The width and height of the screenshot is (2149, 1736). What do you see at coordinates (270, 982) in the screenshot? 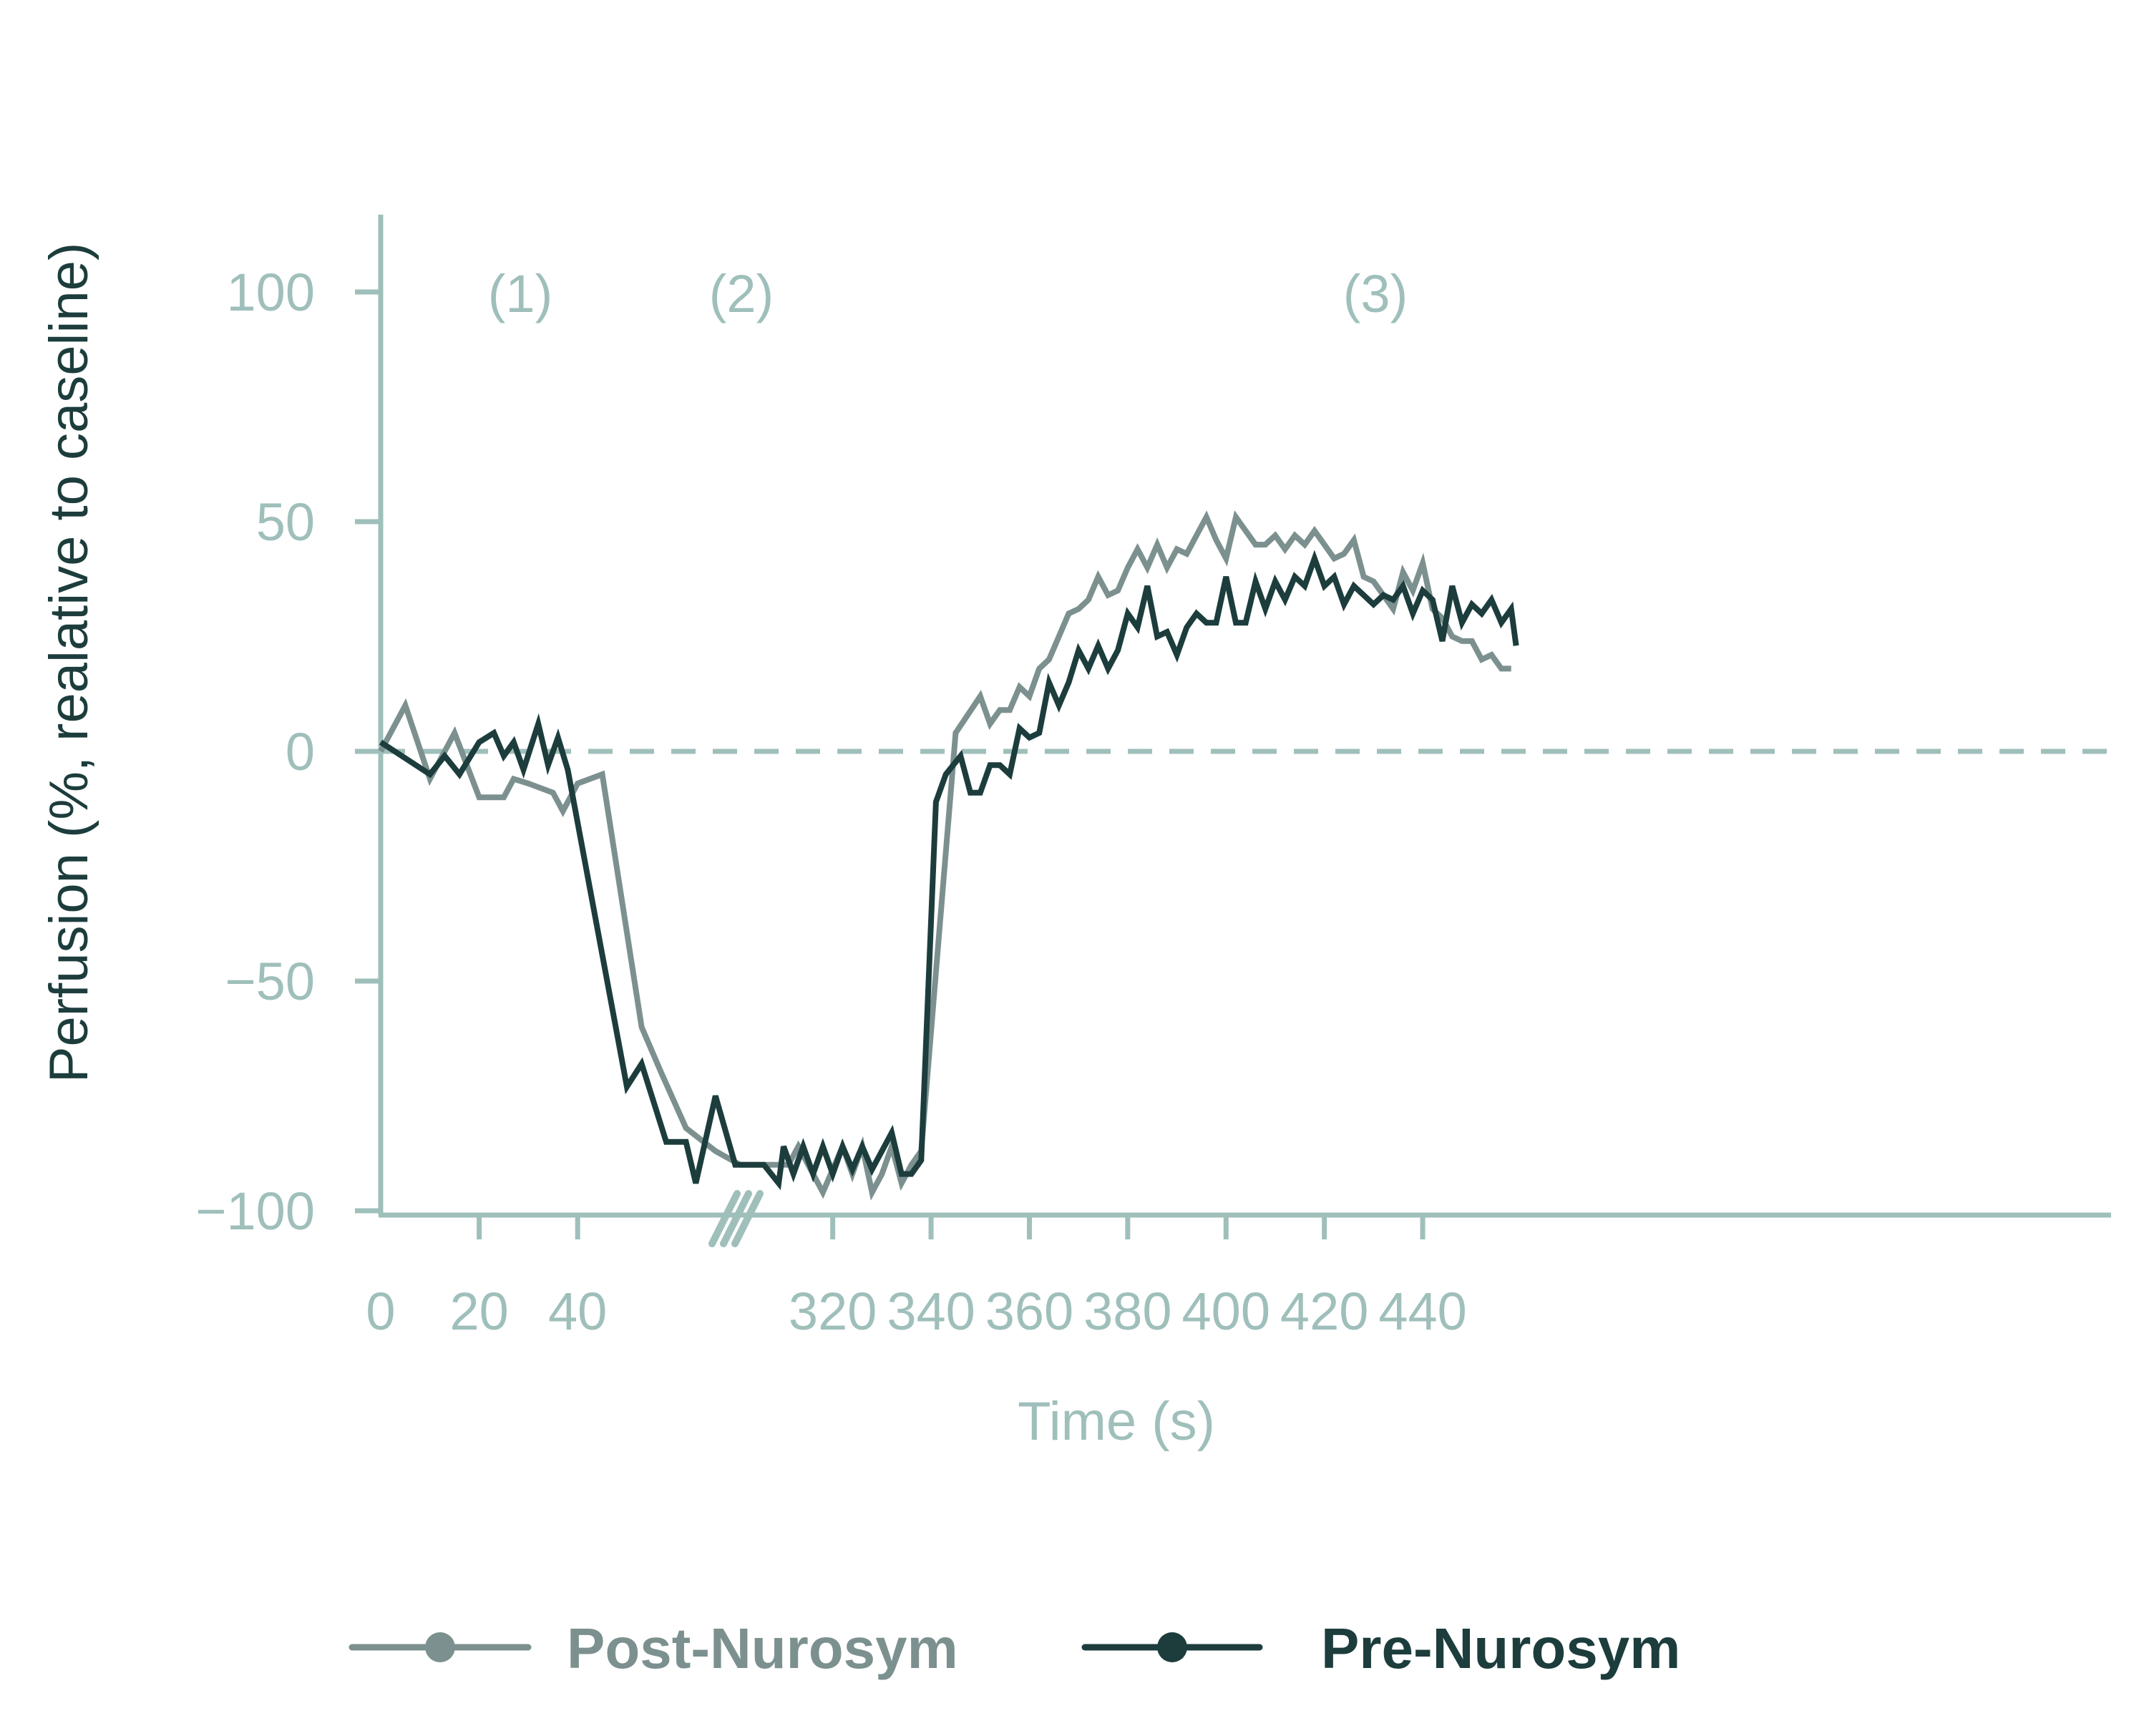
I see `y-tick-label: −50` at bounding box center [270, 982].